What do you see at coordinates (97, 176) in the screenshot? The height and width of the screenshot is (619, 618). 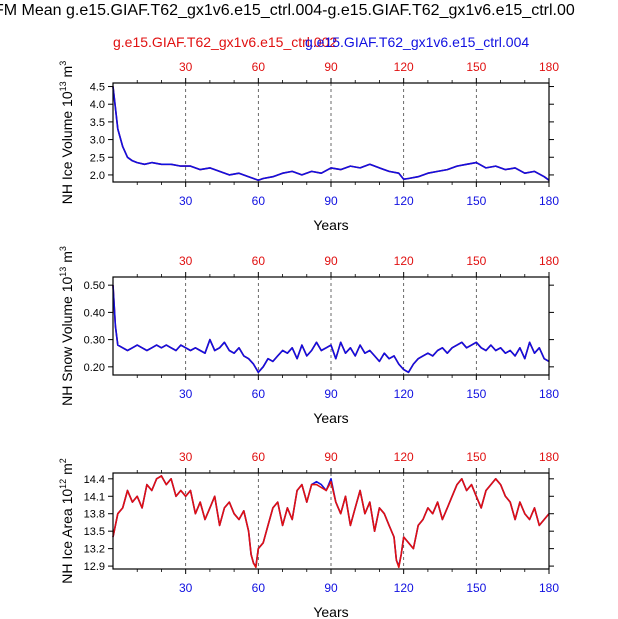 I see `y-tick-label: 2.0` at bounding box center [97, 176].